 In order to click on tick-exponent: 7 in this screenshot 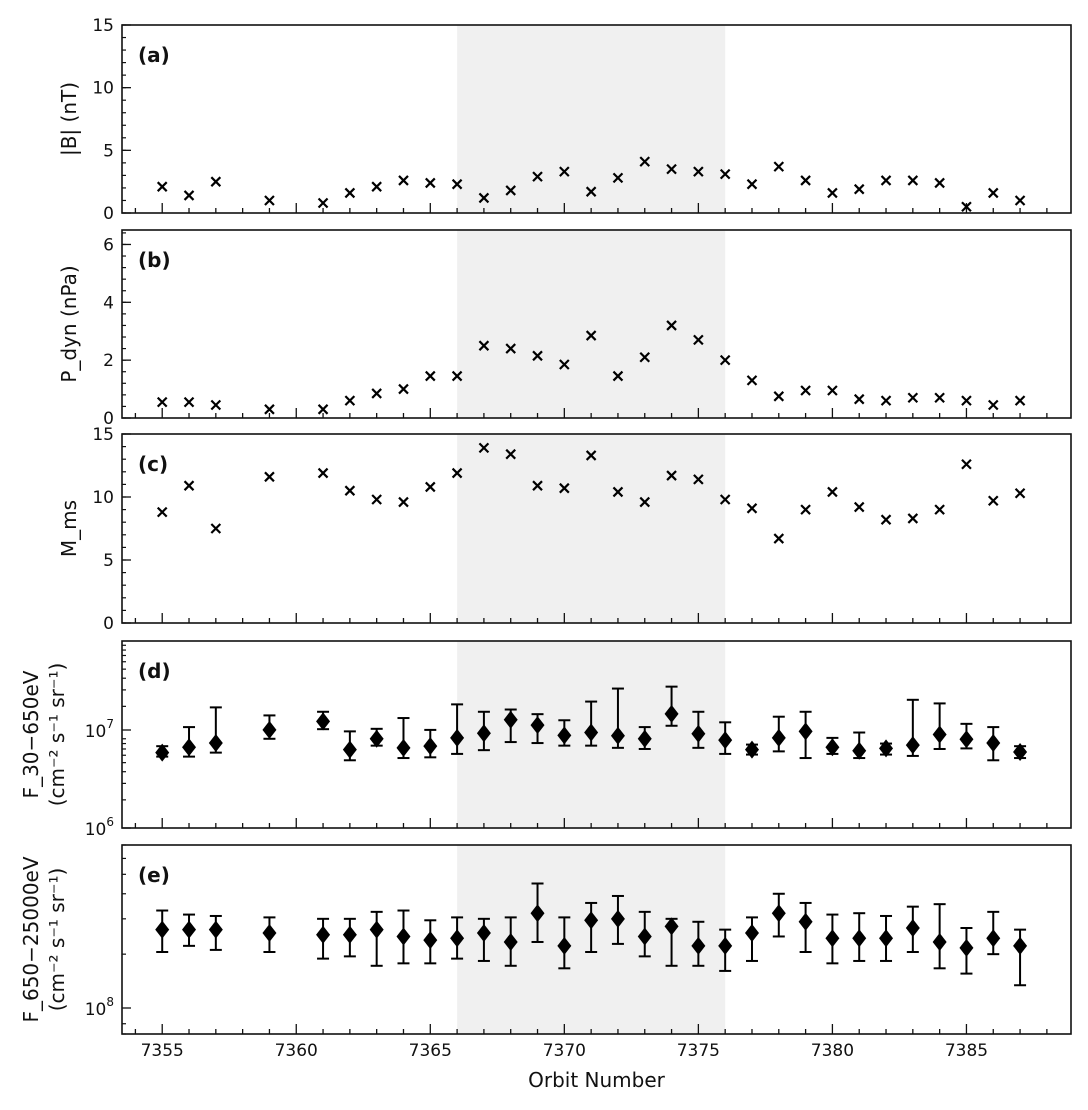, I will do `click(110, 724)`.